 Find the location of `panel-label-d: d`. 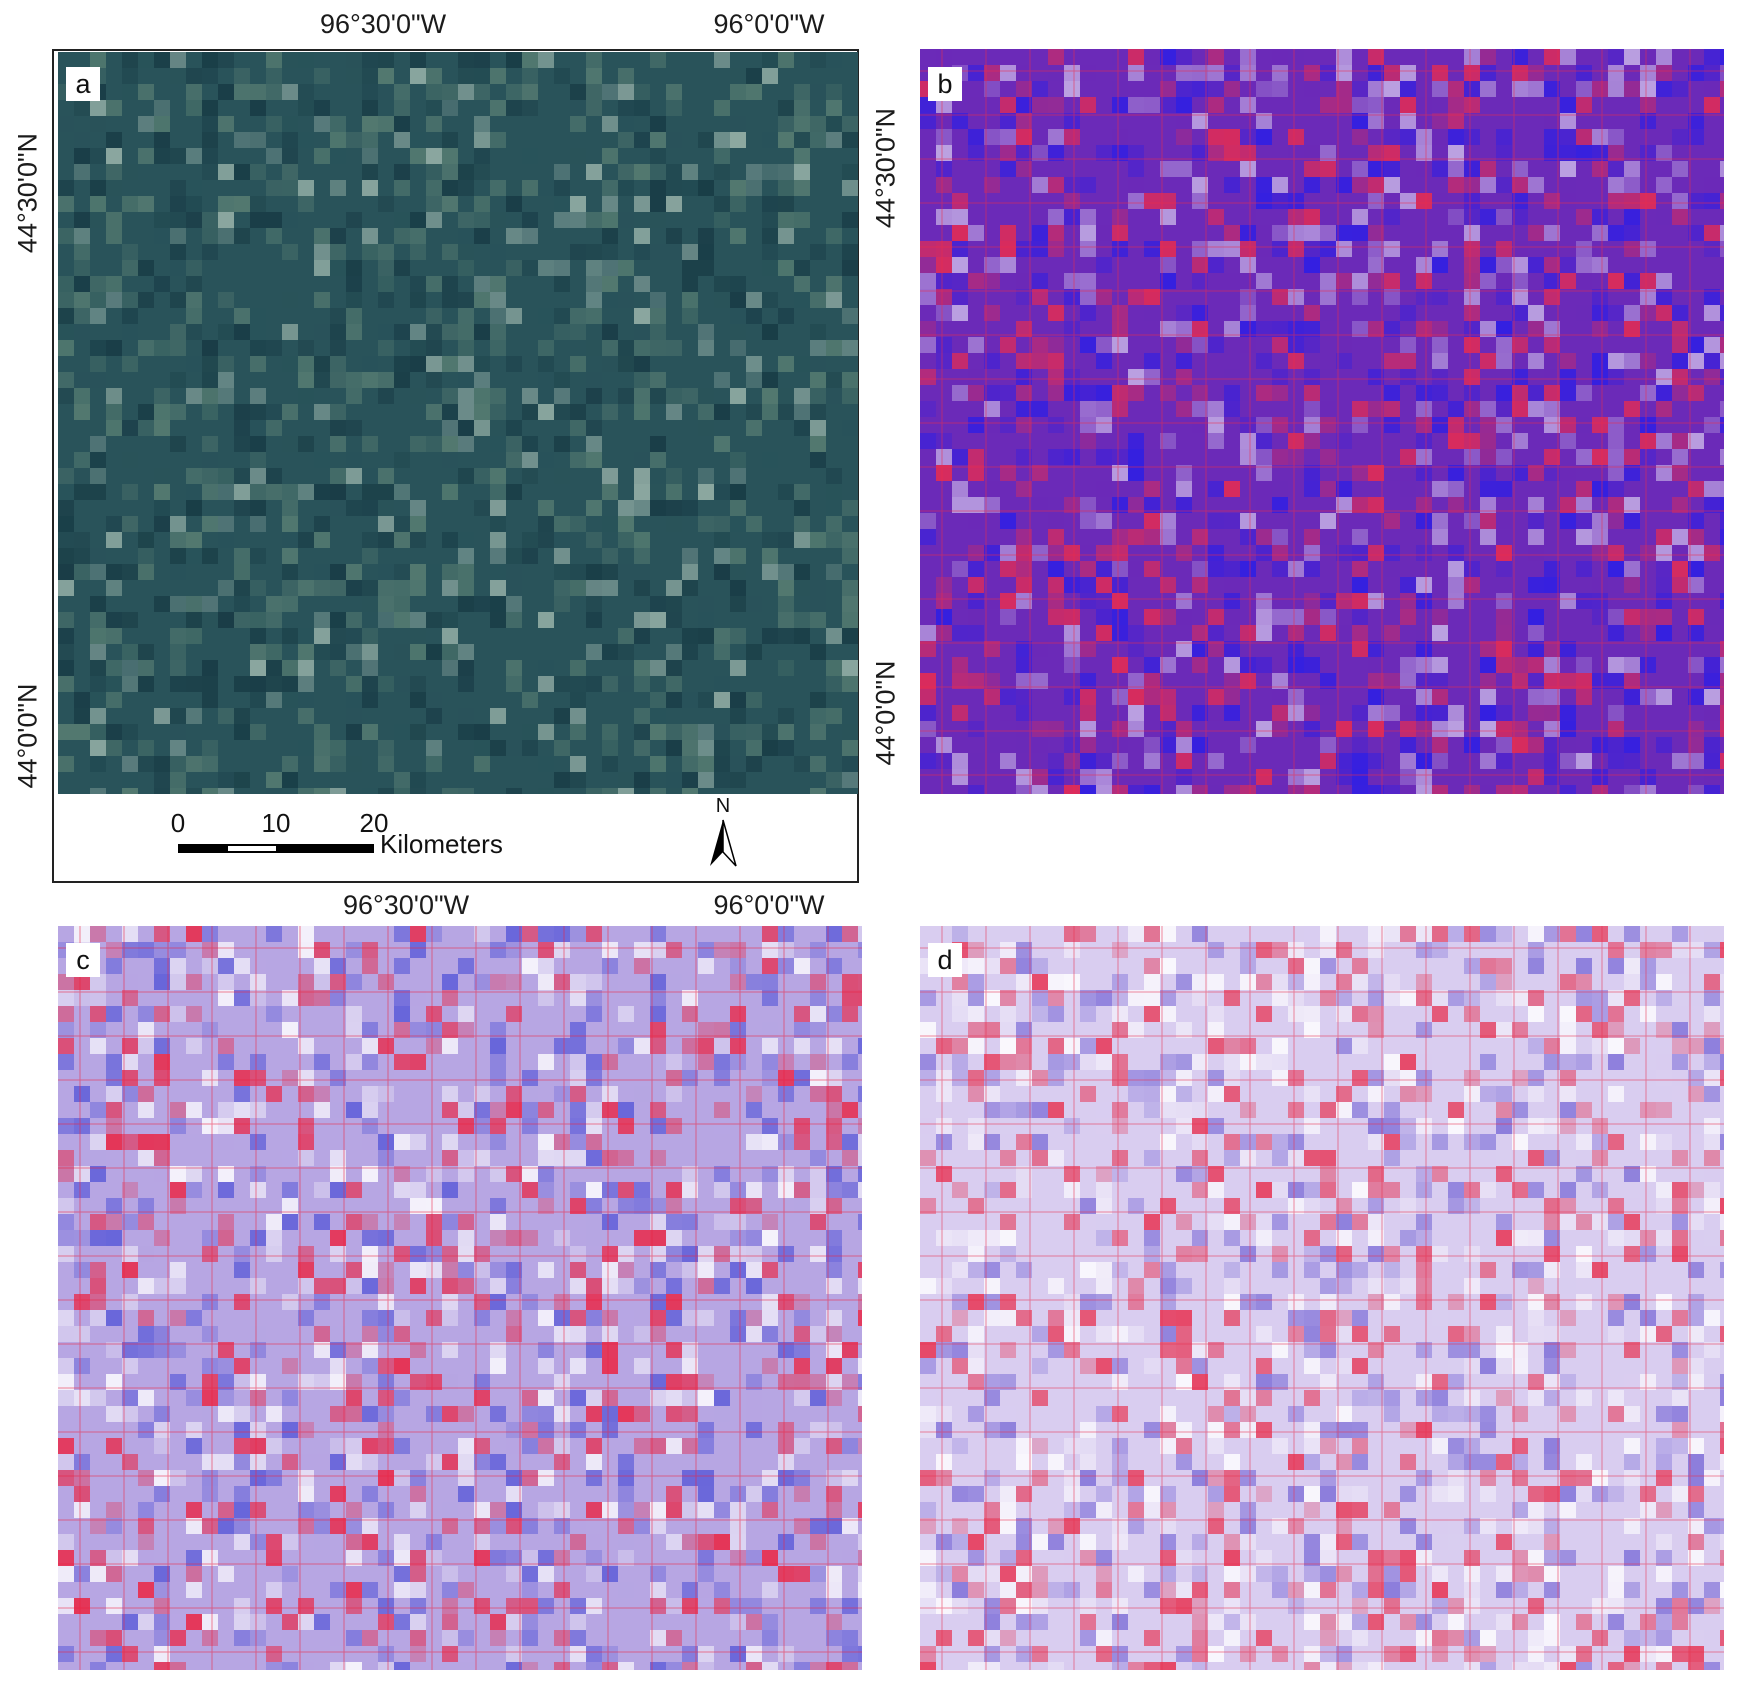

panel-label-d: d is located at coordinates (945, 960).